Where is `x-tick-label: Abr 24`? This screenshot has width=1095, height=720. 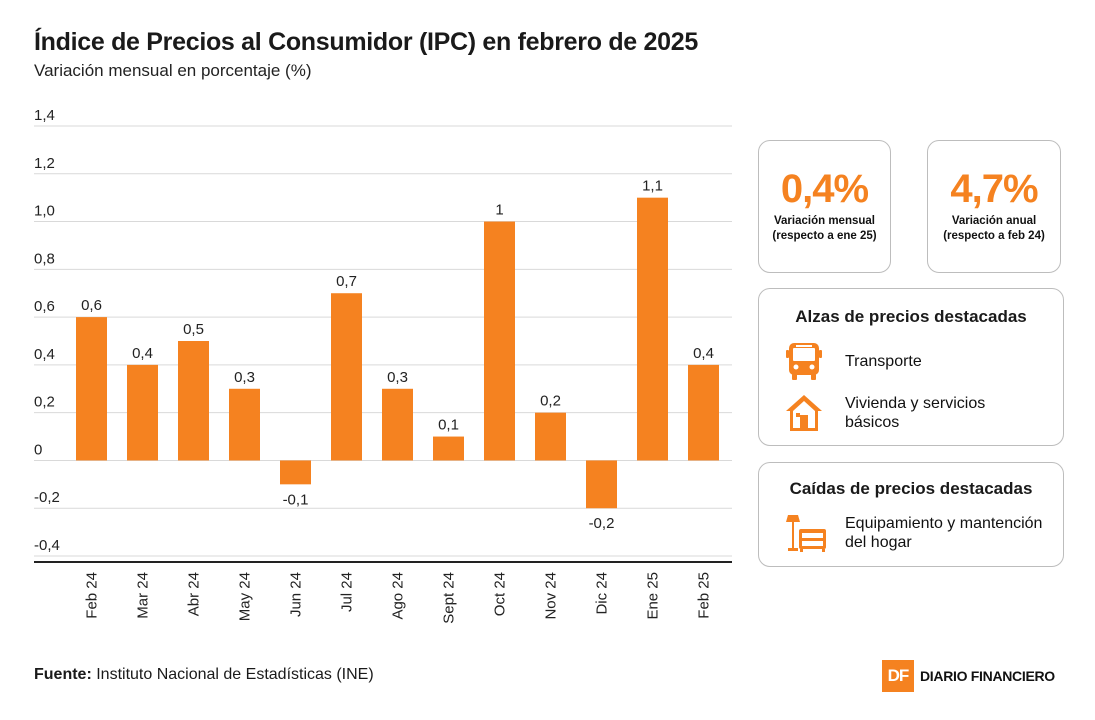
x-tick-label: Abr 24 is located at coordinates (194, 594).